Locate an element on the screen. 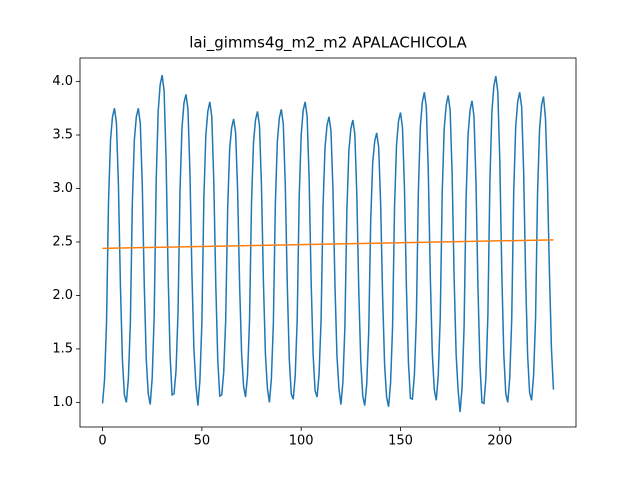  line-series is located at coordinates (328, 244).